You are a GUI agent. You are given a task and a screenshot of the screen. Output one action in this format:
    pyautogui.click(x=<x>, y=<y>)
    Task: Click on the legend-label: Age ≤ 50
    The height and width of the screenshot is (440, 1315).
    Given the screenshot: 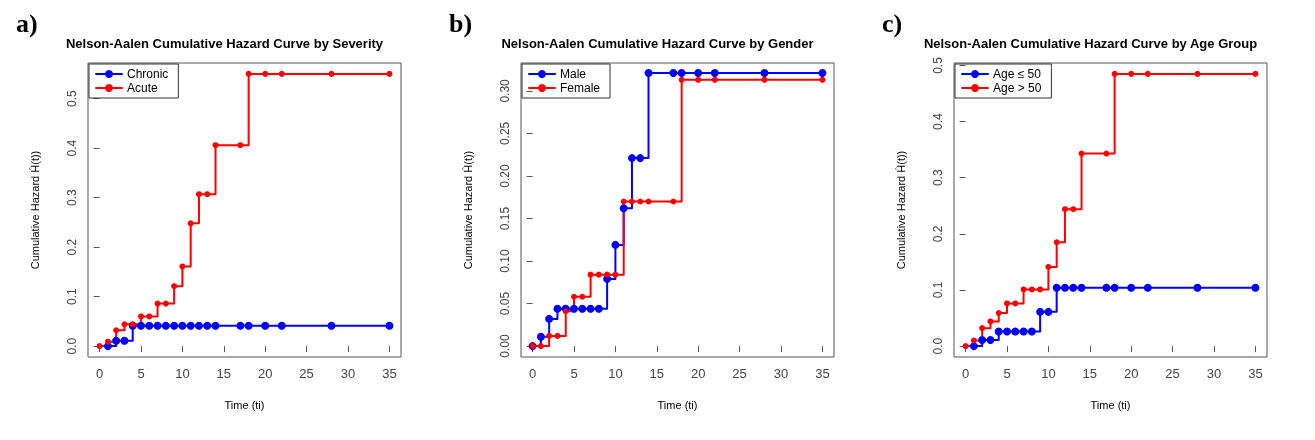 What is the action you would take?
    pyautogui.click(x=1017, y=74)
    